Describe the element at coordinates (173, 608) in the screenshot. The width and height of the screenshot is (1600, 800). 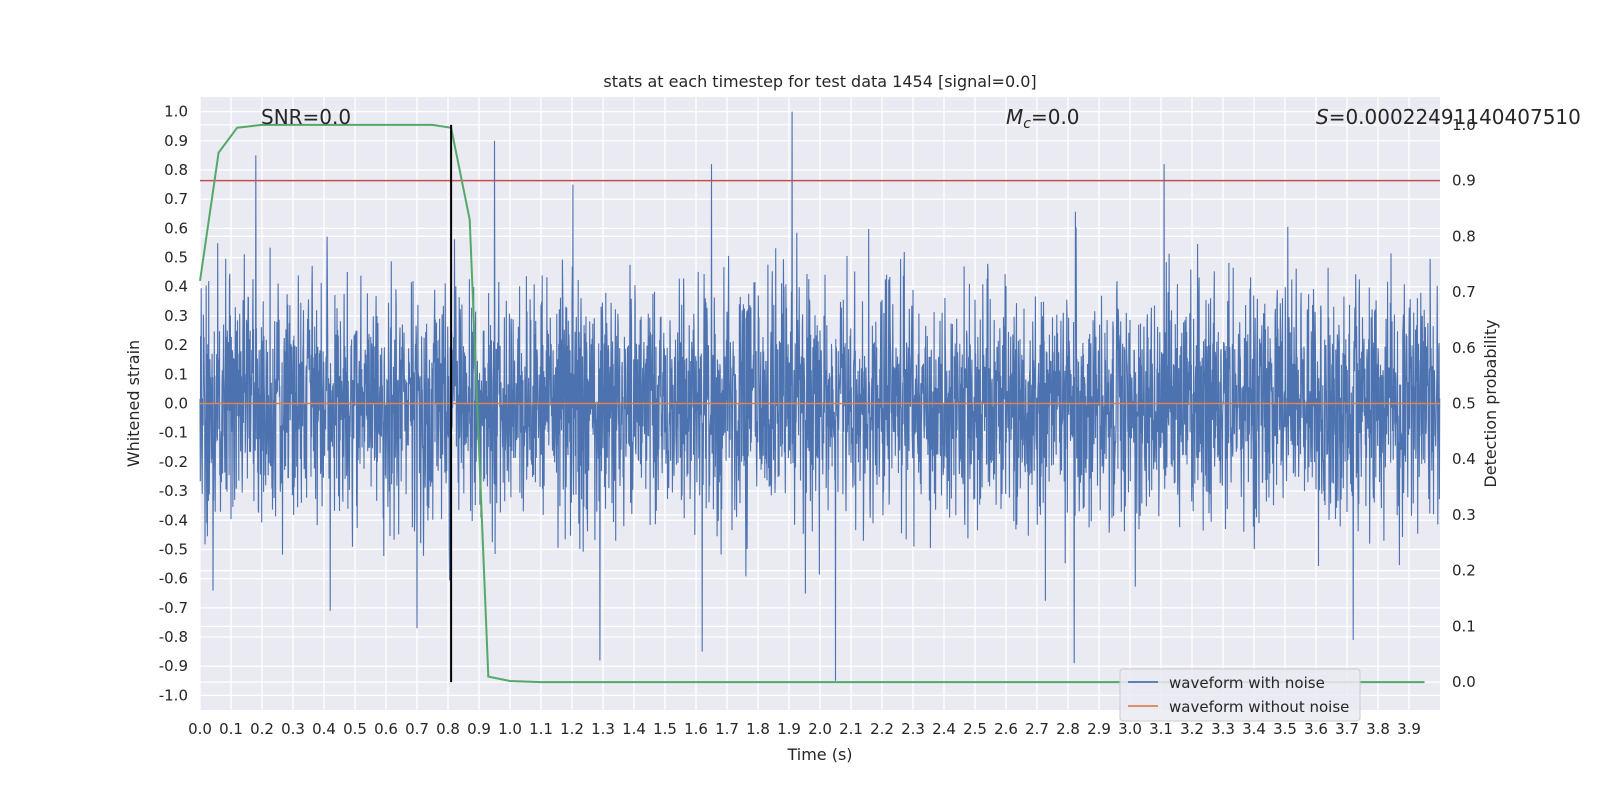
I see `y-tick-label: -0.7` at that location.